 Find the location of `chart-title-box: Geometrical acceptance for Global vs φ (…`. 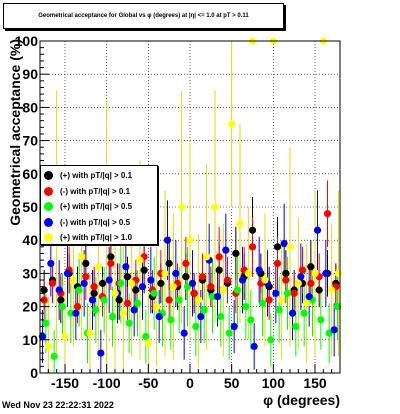

chart-title-box: Geometrical acceptance for Global vs φ (… is located at coordinates (143, 16).